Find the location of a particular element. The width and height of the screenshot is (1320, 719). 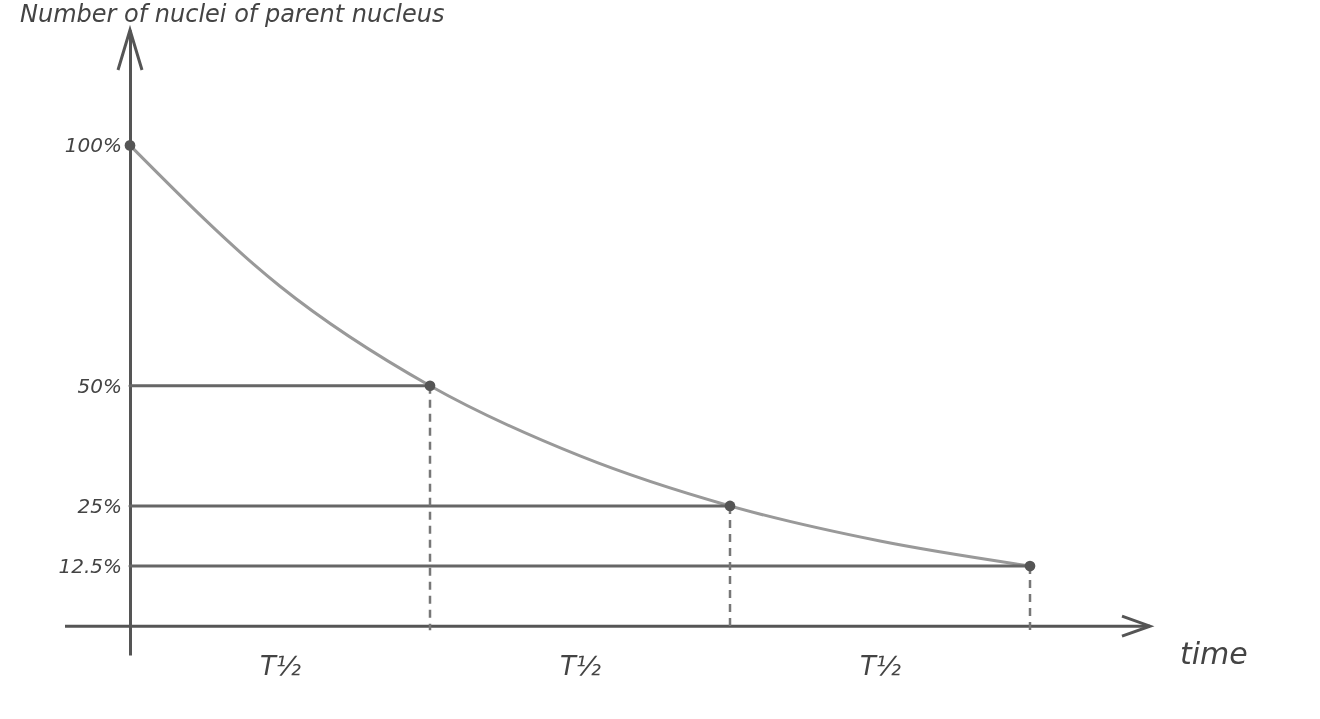

y-tick-label: 12.5% is located at coordinates (90, 565).